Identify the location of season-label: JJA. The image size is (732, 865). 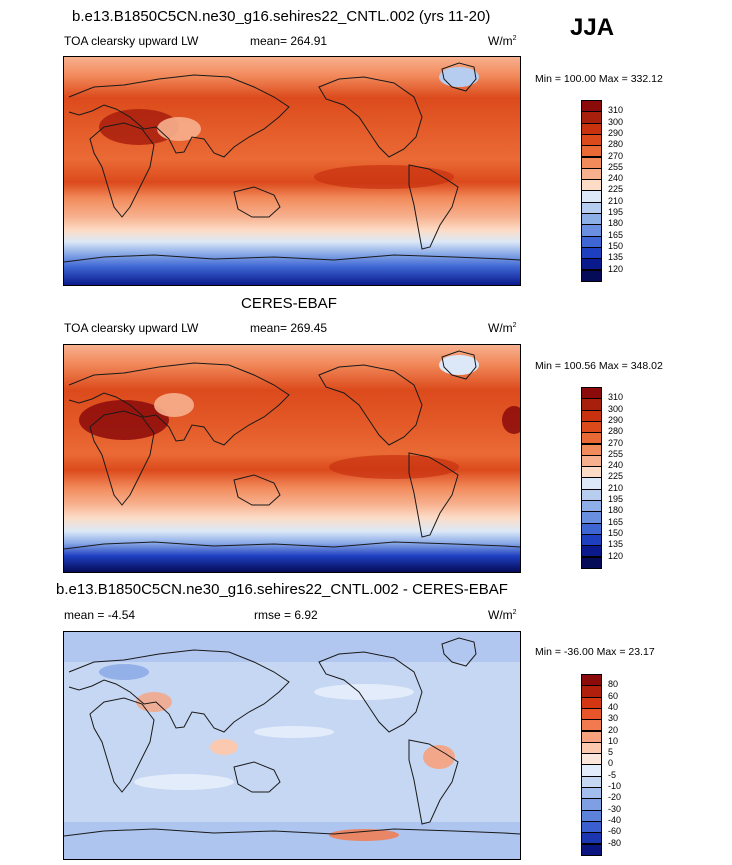
(592, 27).